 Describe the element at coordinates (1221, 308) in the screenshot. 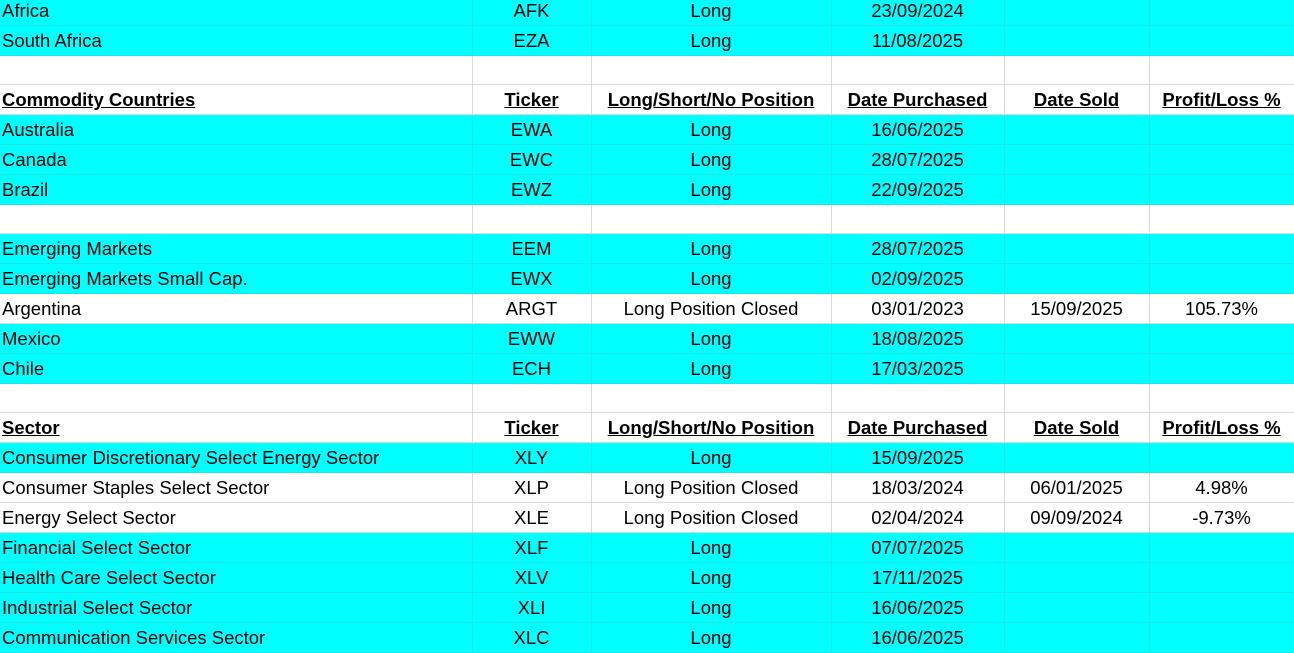

I see `cell-profit-loss: 105.73%` at that location.